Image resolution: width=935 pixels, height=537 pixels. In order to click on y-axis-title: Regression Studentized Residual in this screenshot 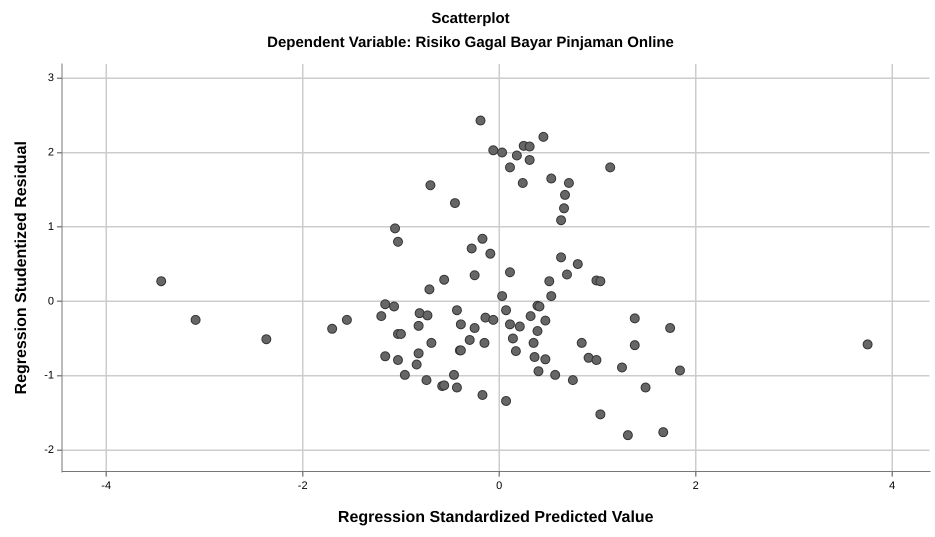, I will do `click(21, 267)`.